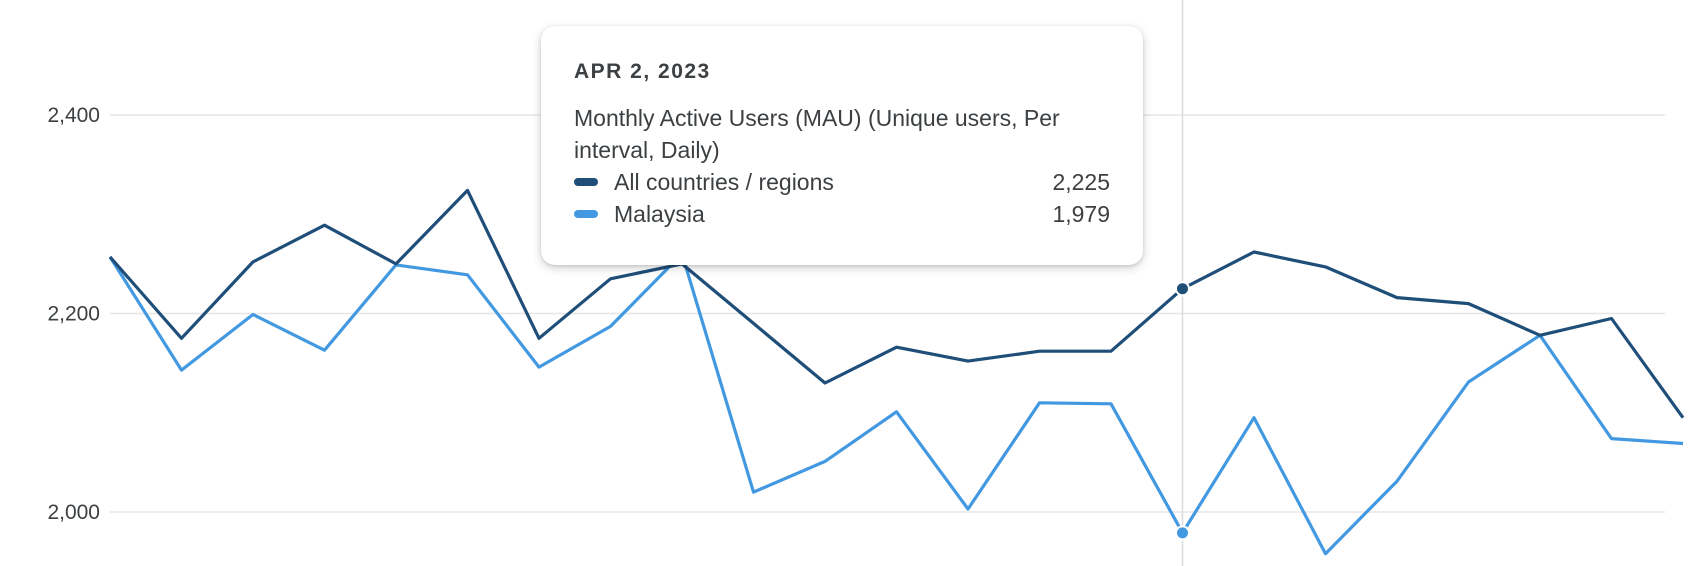 The width and height of the screenshot is (1690, 566). I want to click on tooltip-series-name: All countries / regions, so click(724, 181).